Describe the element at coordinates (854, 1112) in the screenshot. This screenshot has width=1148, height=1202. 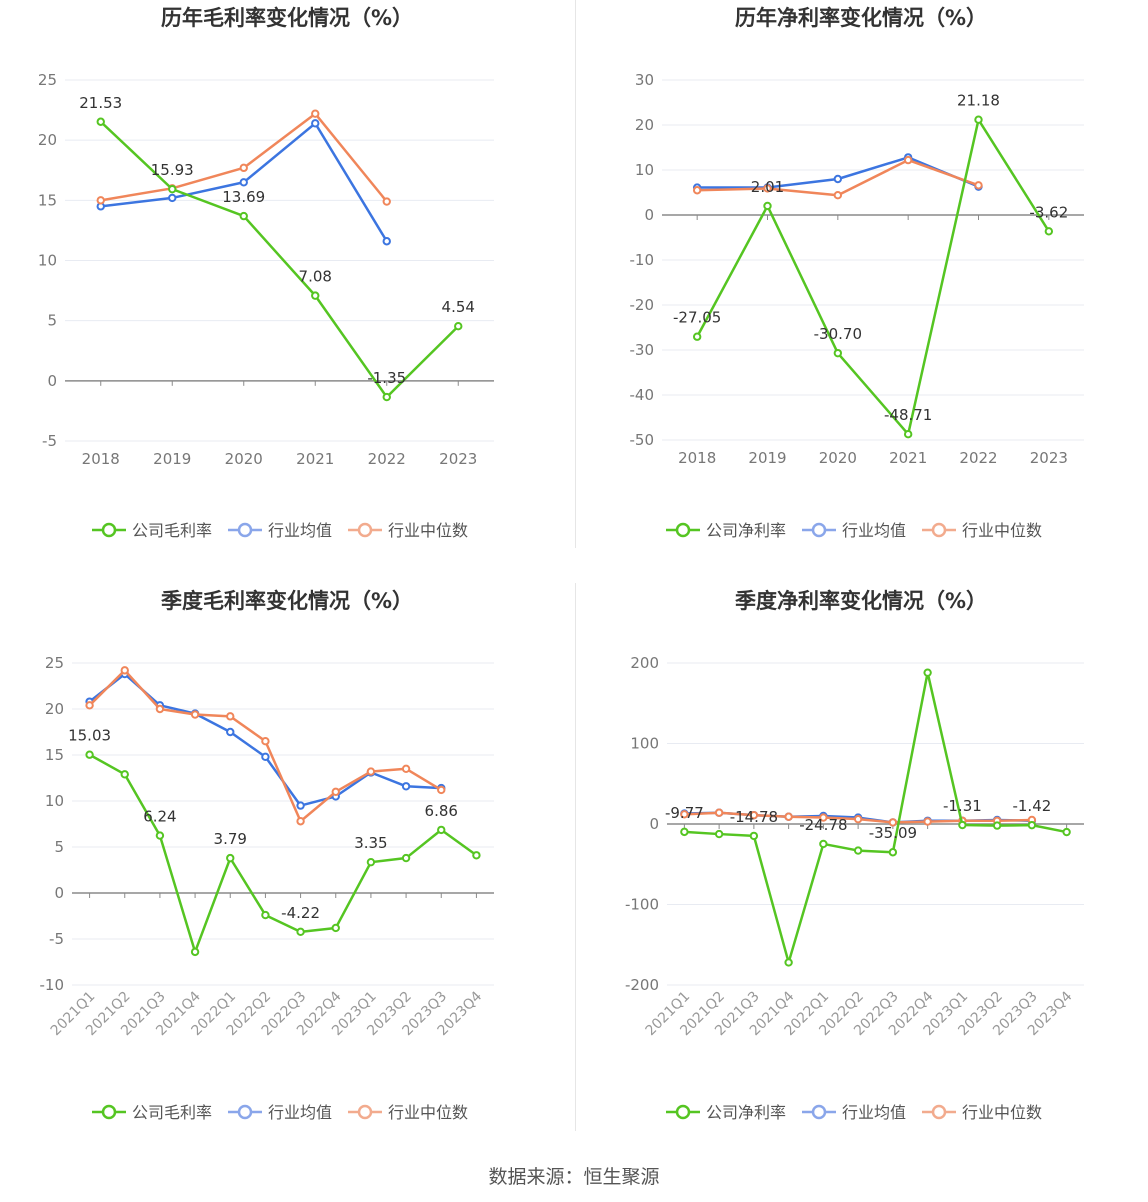
I see `legend-item-industry-average: 行业均值` at that location.